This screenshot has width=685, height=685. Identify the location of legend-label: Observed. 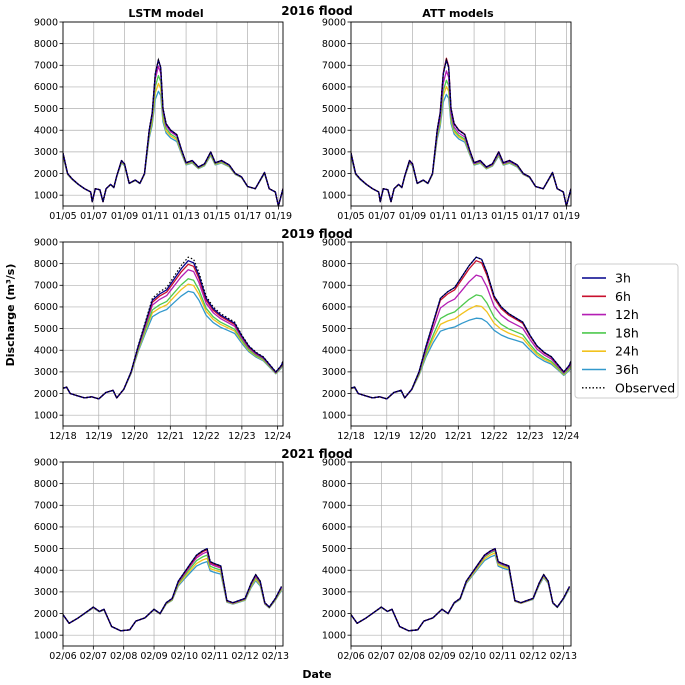
(645, 387).